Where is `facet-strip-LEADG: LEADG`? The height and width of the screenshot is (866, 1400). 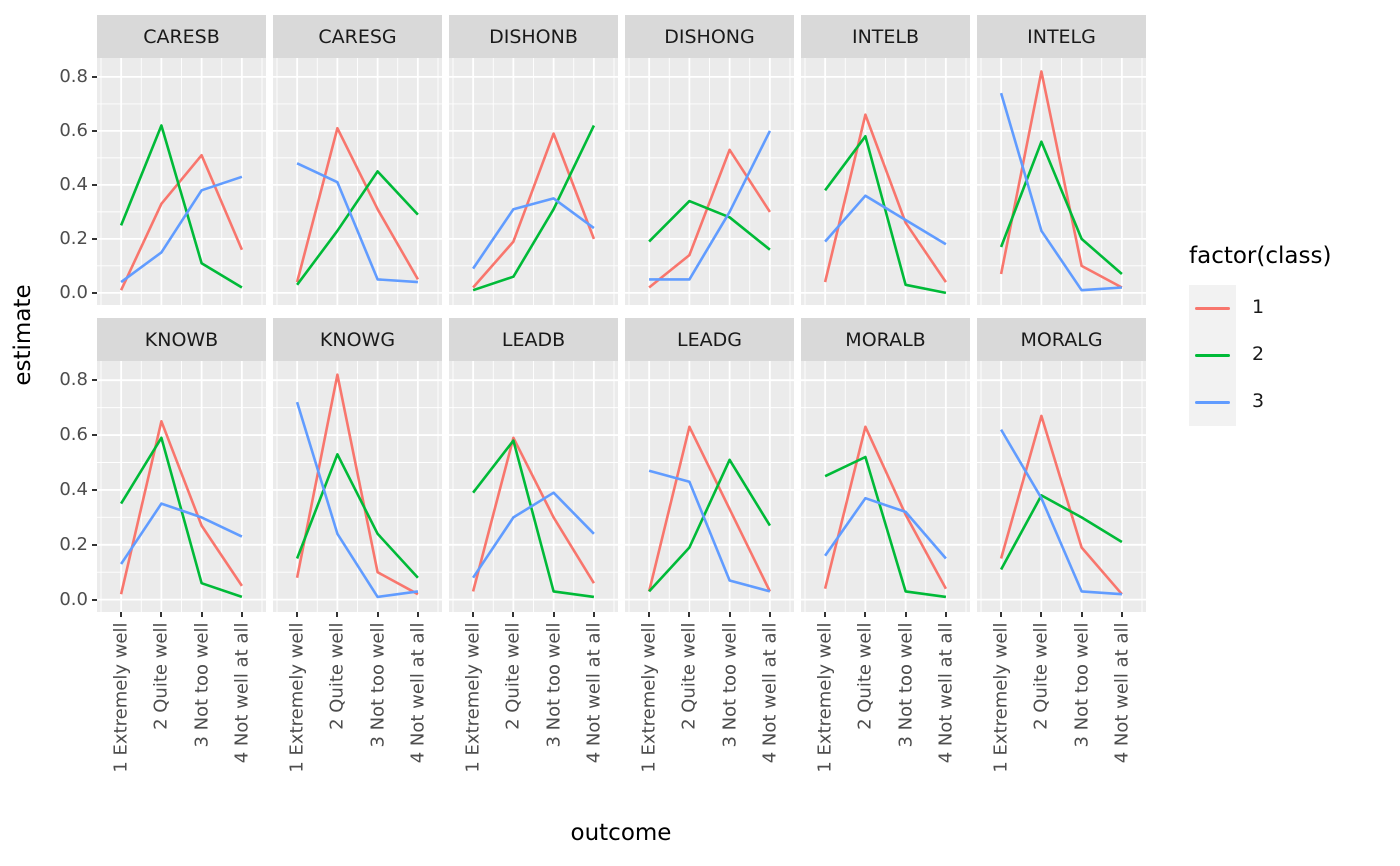
facet-strip-LEADG: LEADG is located at coordinates (709, 339).